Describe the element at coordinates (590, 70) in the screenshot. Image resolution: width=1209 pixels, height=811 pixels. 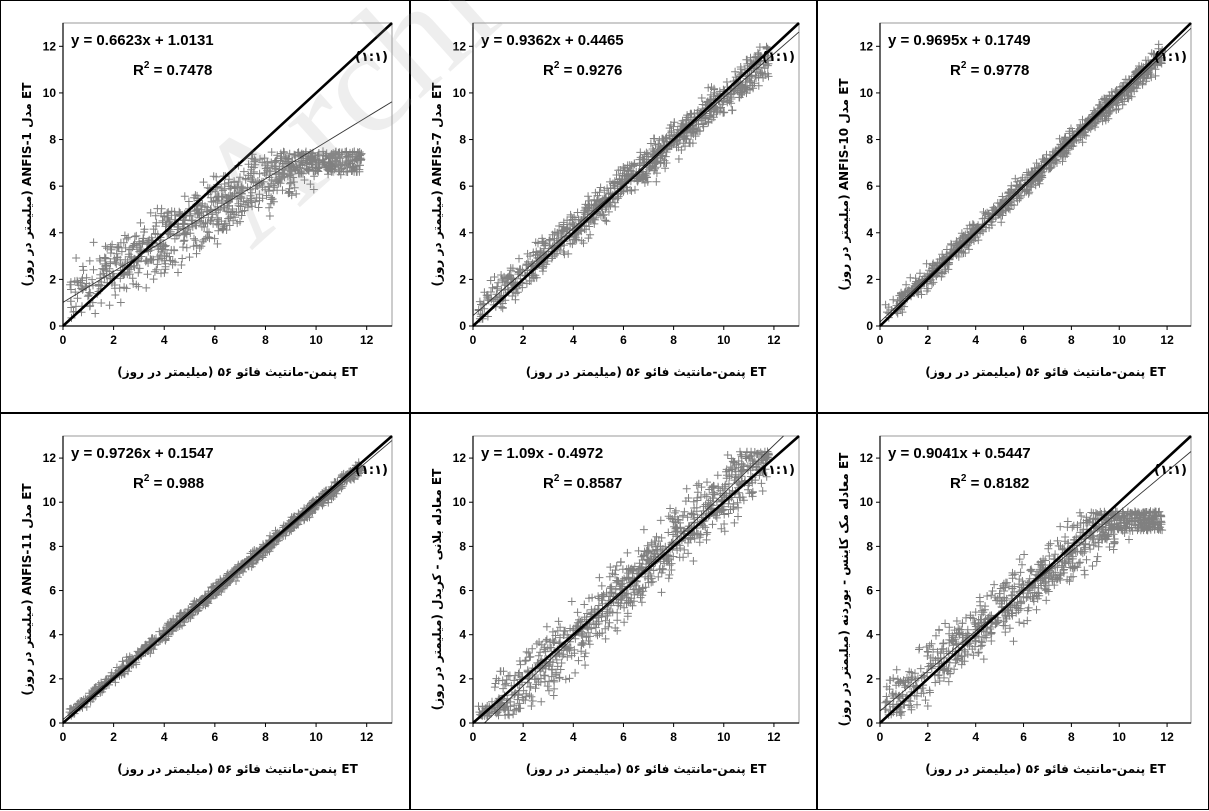
I see `r-squared-value: = 0.9276` at that location.